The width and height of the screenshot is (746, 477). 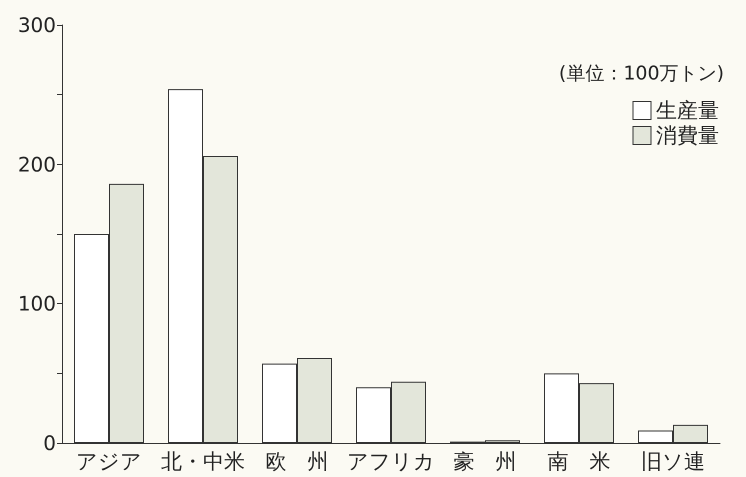 I want to click on x-tick-label: 旧ソ連, so click(x=673, y=462).